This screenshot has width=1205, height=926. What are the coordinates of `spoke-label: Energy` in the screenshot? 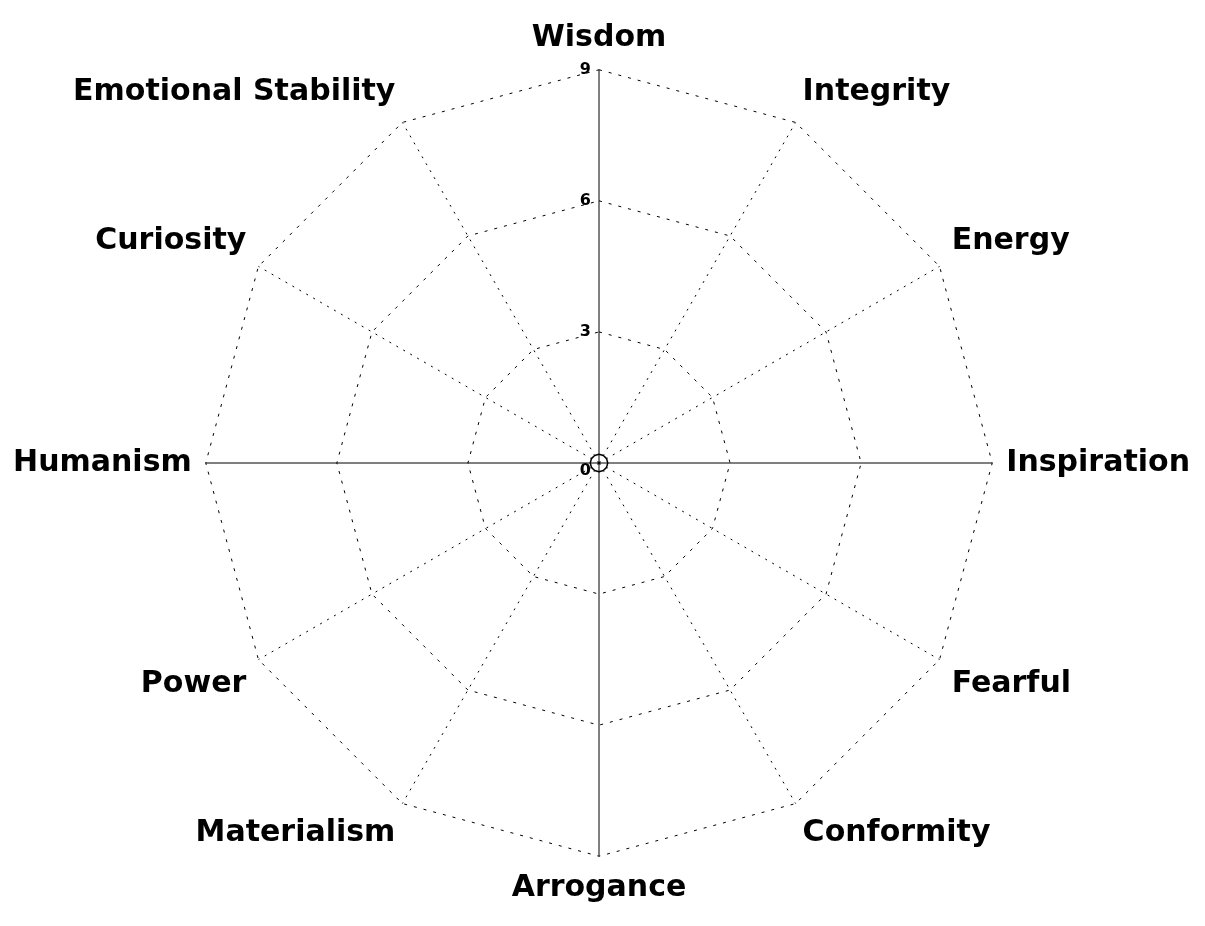 It's located at (1011, 239).